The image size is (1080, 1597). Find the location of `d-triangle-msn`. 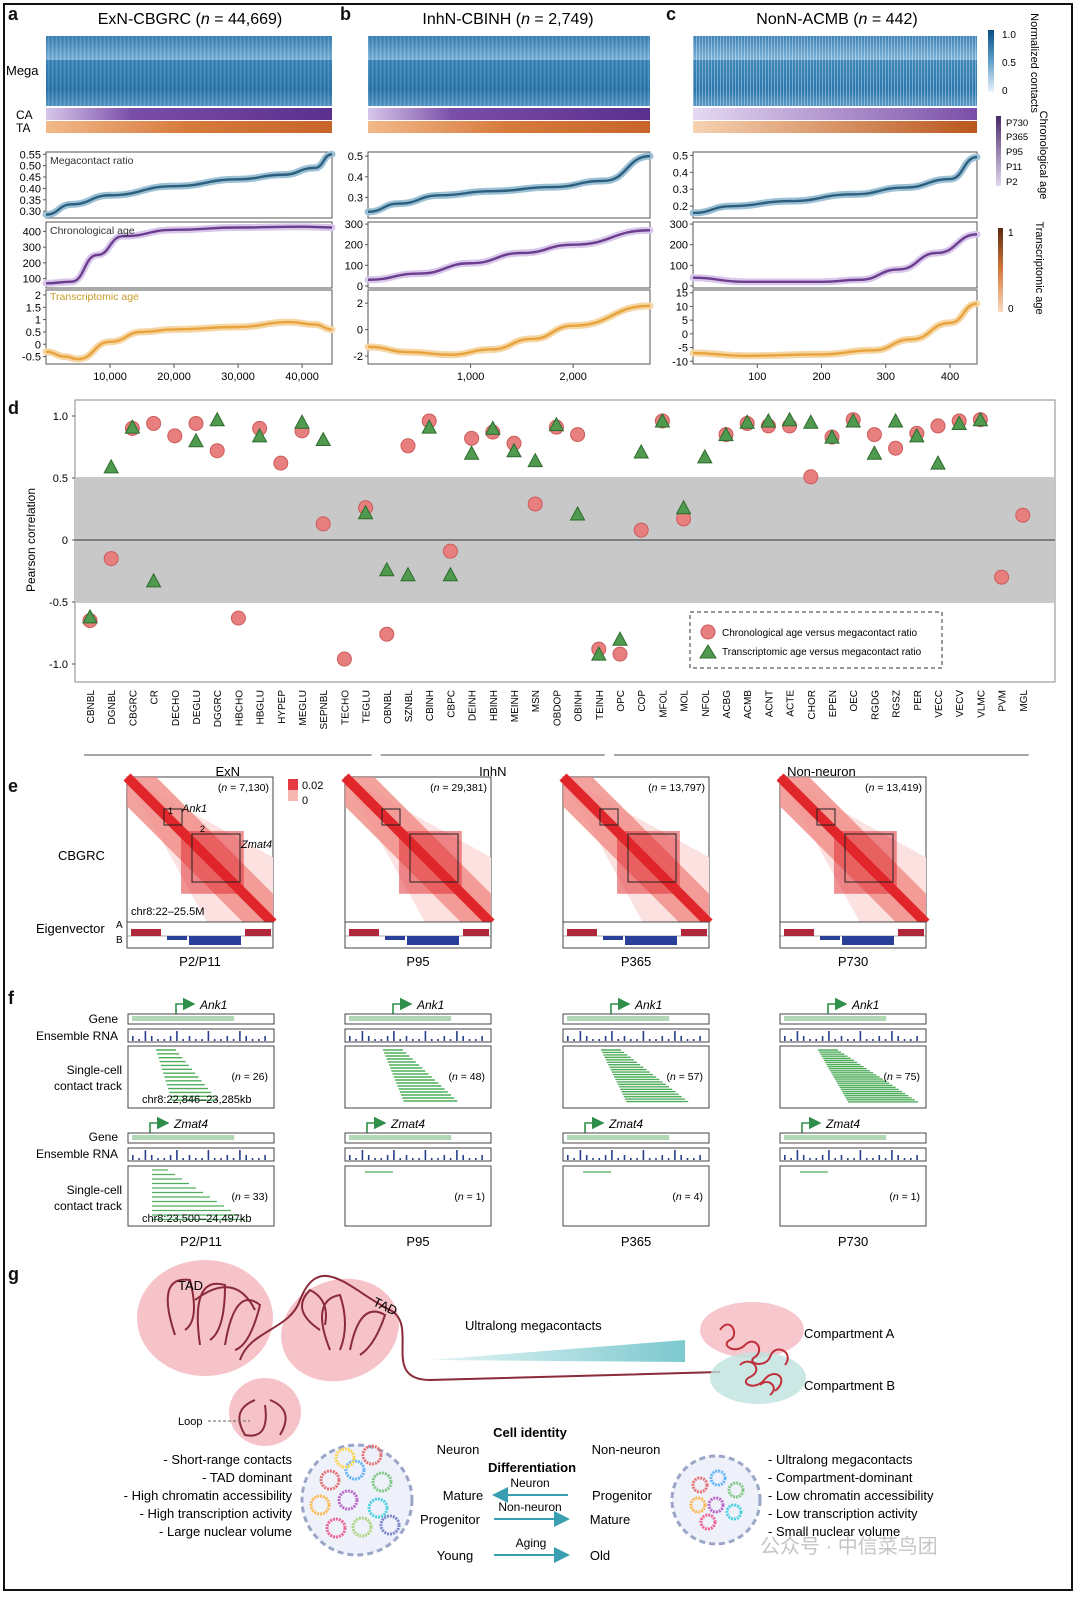

d-triangle-msn is located at coordinates (535, 460).